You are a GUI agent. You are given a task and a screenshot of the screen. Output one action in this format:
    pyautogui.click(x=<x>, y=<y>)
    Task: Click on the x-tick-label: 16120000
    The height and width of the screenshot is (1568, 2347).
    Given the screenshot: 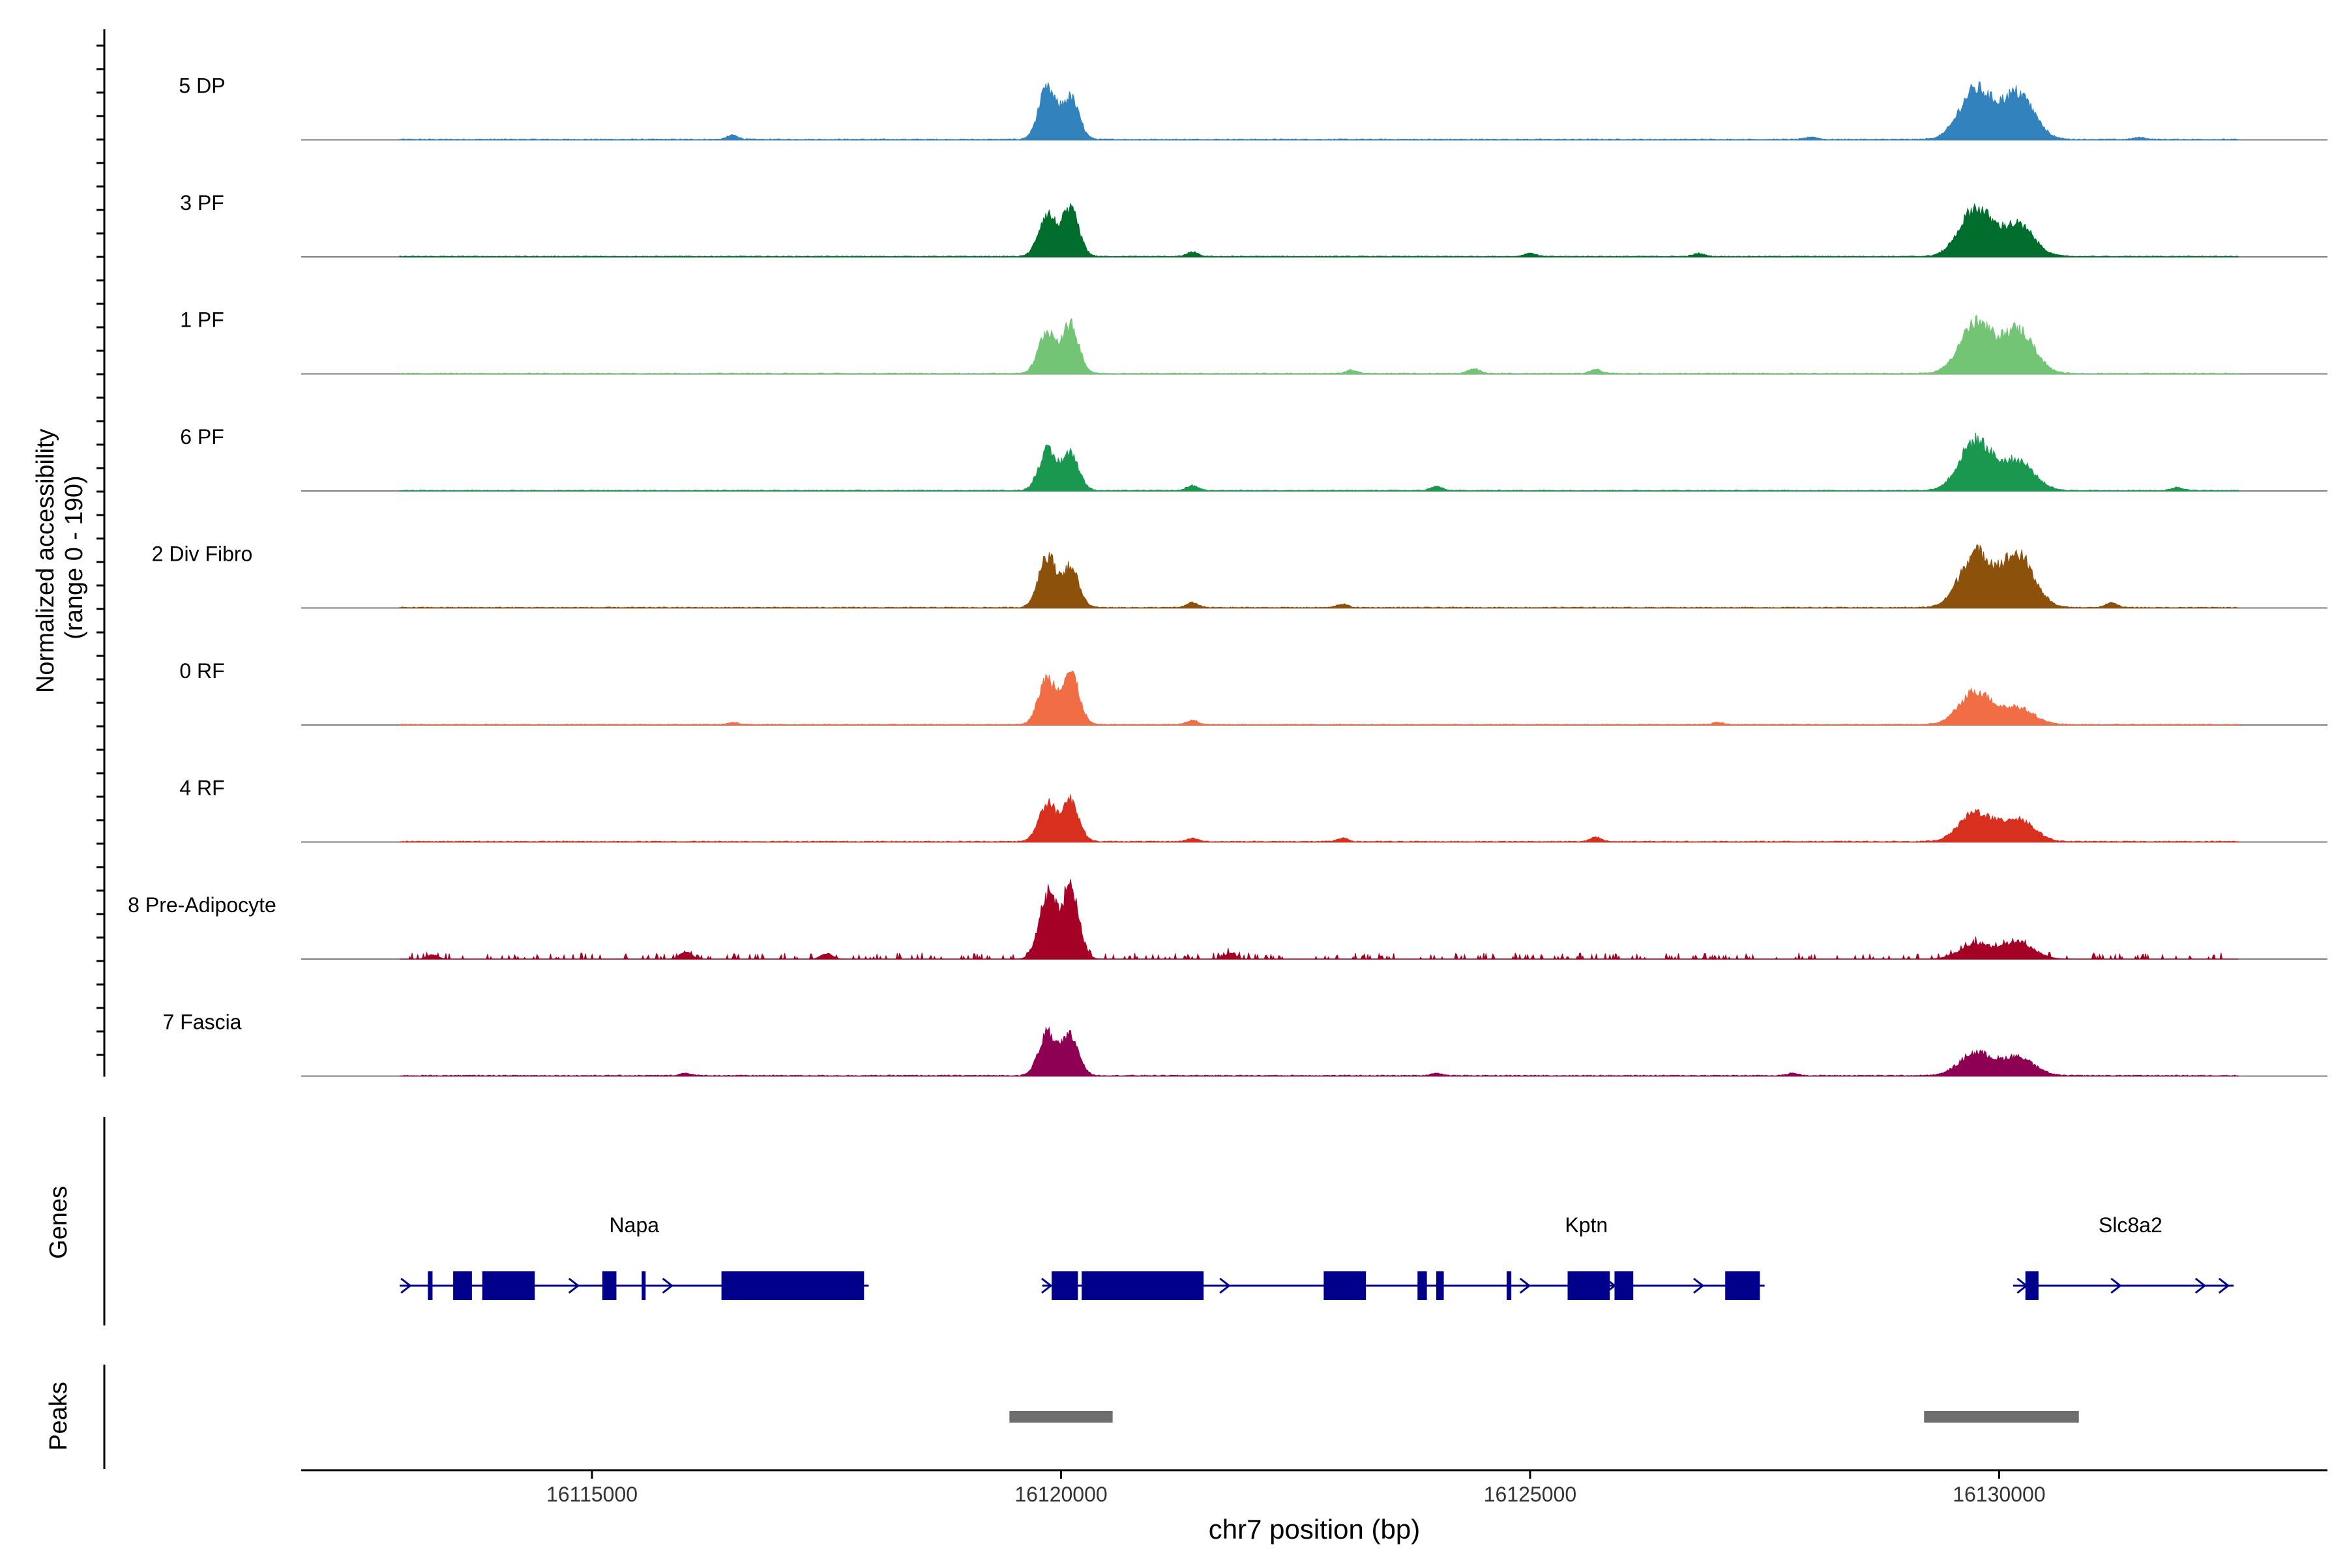 What is the action you would take?
    pyautogui.click(x=1060, y=1494)
    